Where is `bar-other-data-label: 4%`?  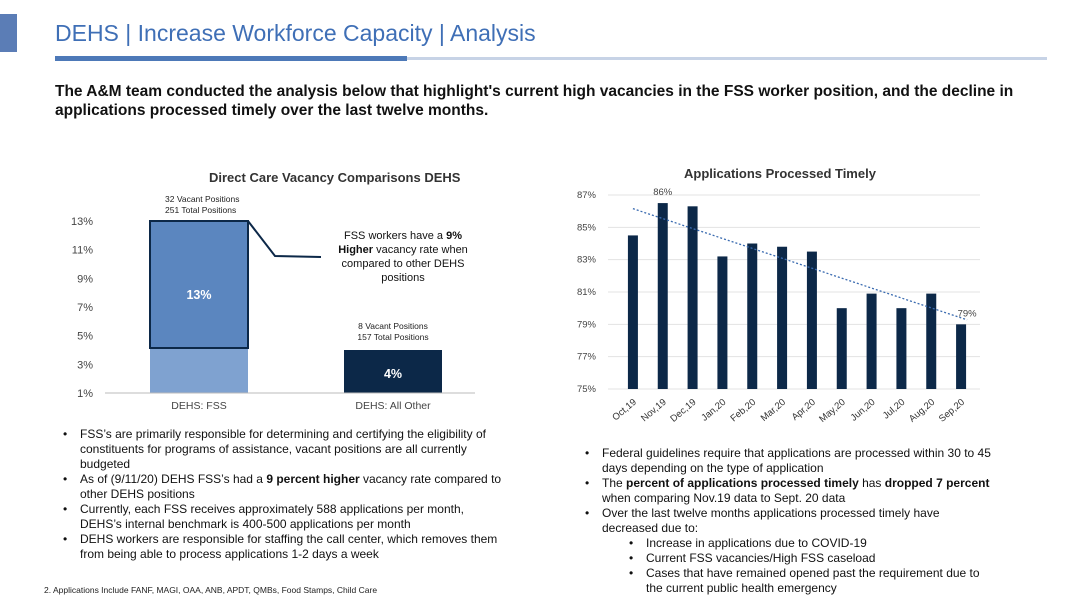
bar-other-data-label: 4% is located at coordinates (393, 374).